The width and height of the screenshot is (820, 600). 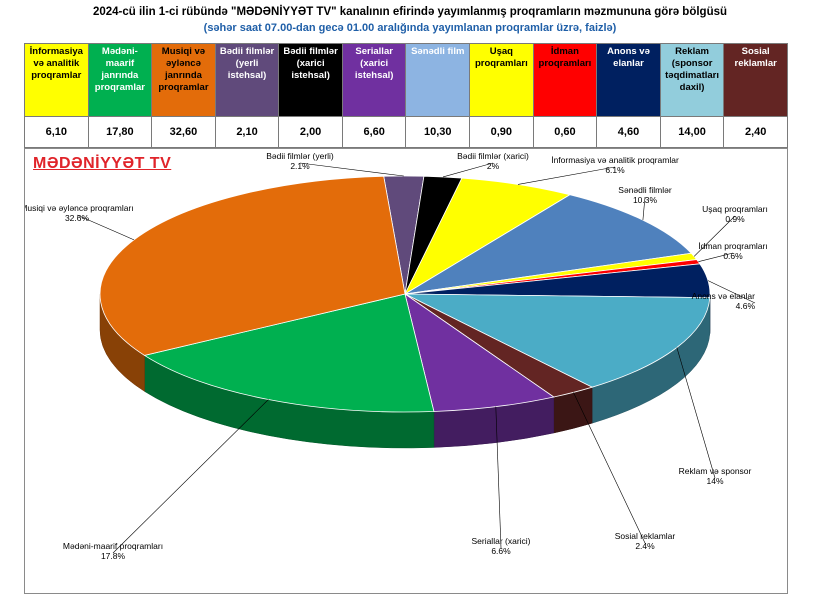 I want to click on slice-name-label: Musiqi və əyləncə proqramları, so click(x=79, y=208).